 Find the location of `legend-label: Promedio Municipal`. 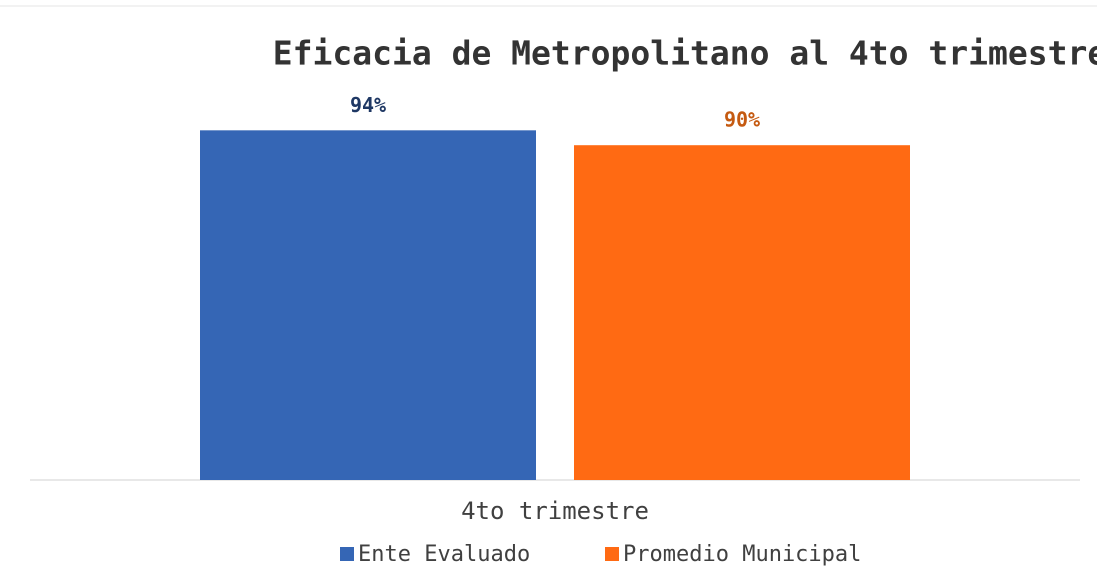

legend-label: Promedio Municipal is located at coordinates (742, 554).